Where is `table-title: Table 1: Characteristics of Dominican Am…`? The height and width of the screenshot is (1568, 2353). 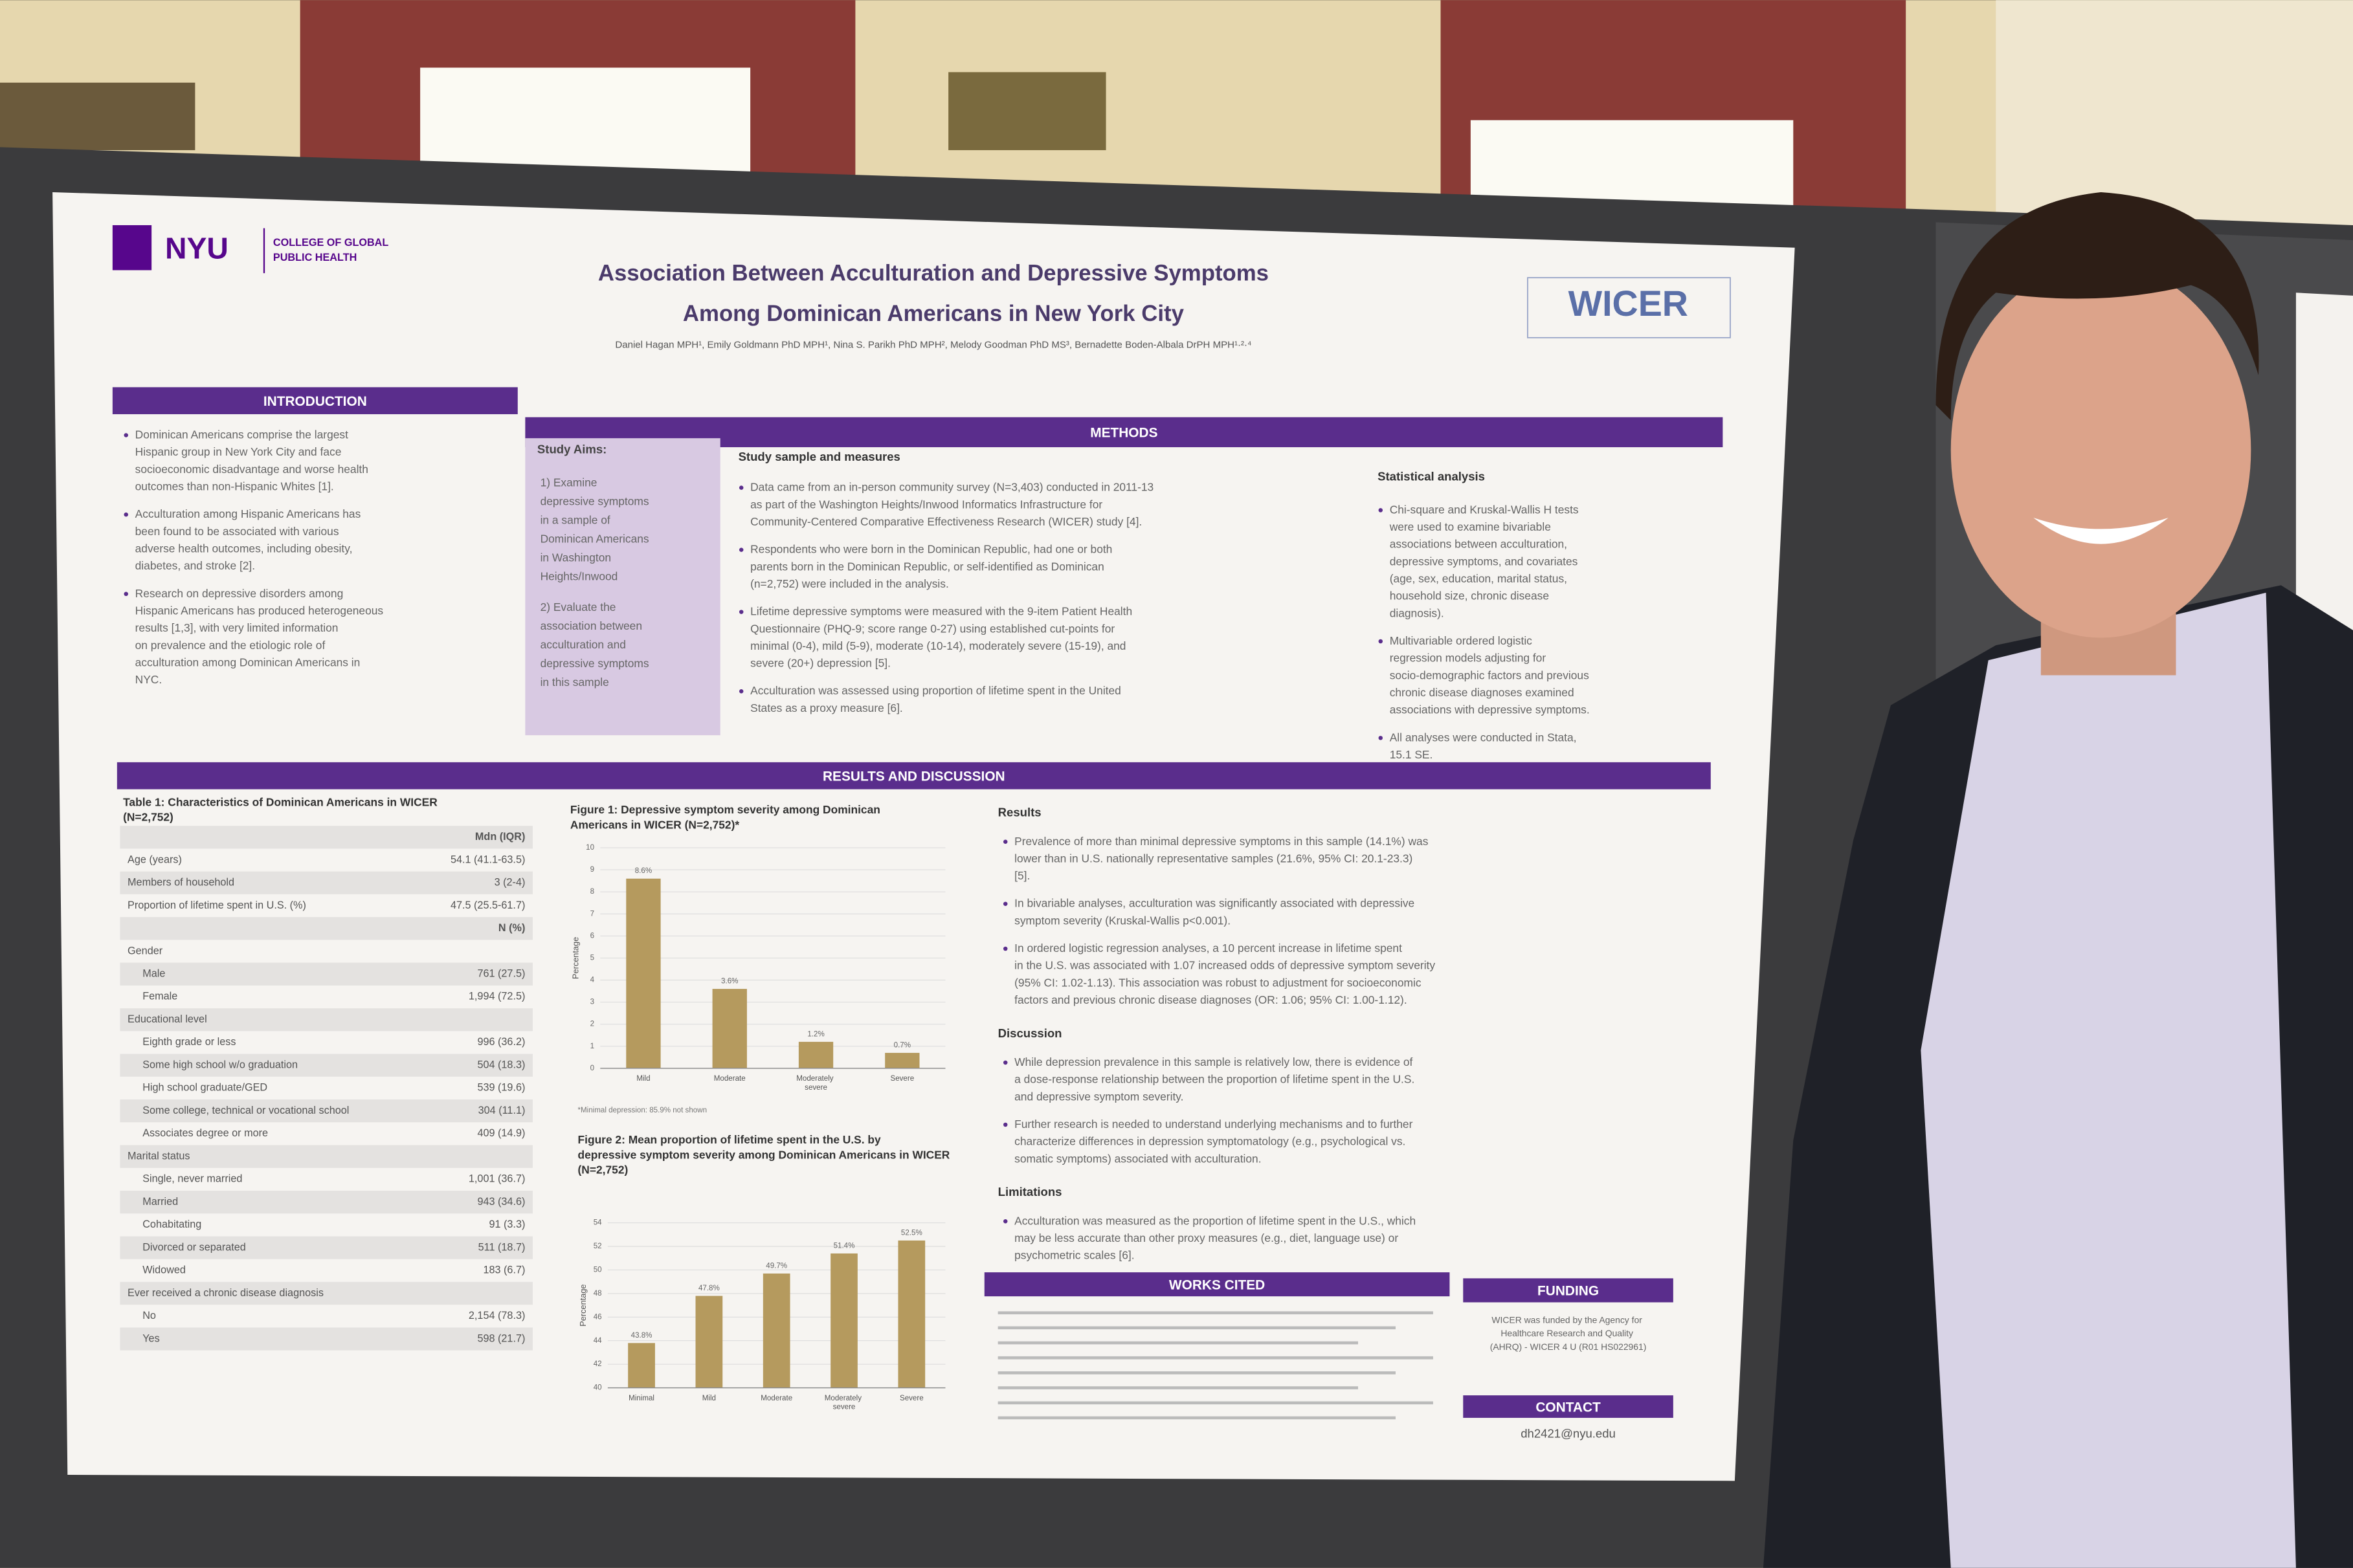 table-title: Table 1: Characteristics of Dominican Am… is located at coordinates (282, 809).